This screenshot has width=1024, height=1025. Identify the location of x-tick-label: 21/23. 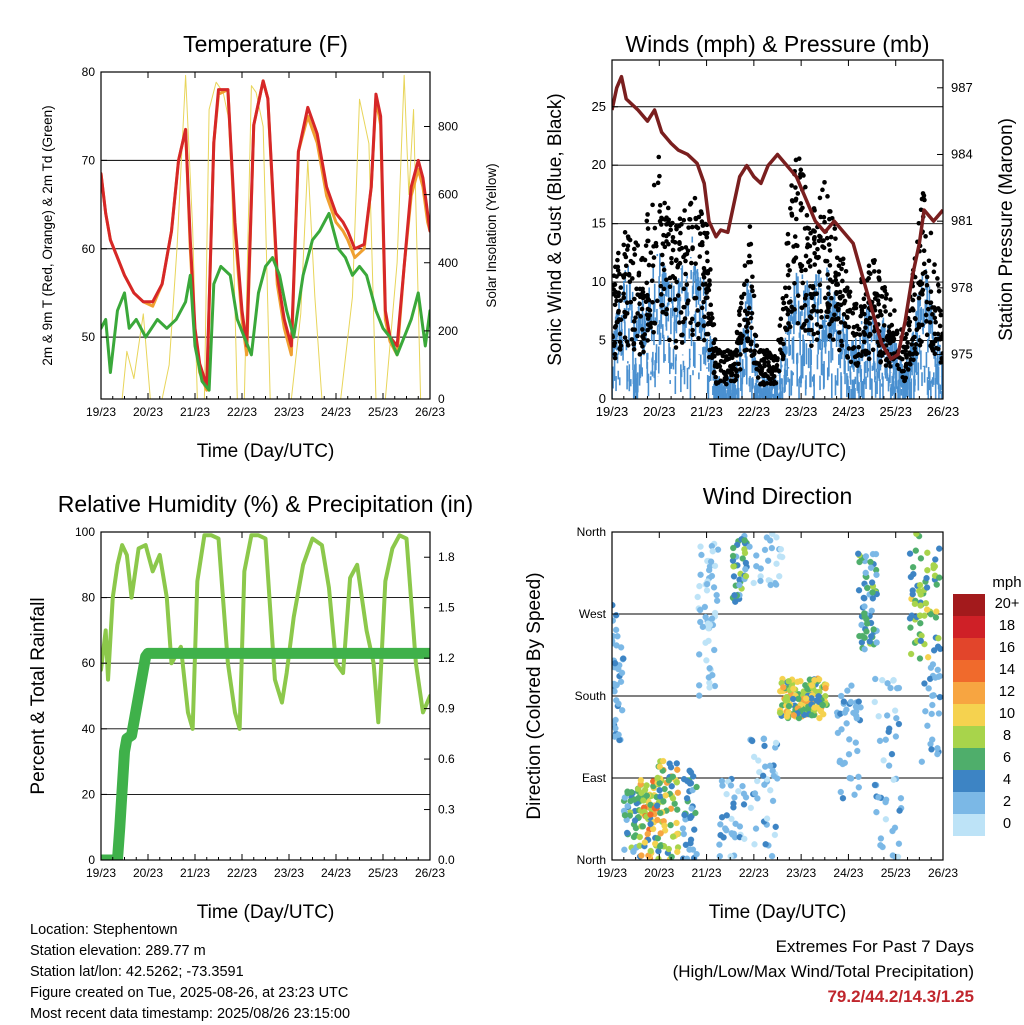
(706, 411).